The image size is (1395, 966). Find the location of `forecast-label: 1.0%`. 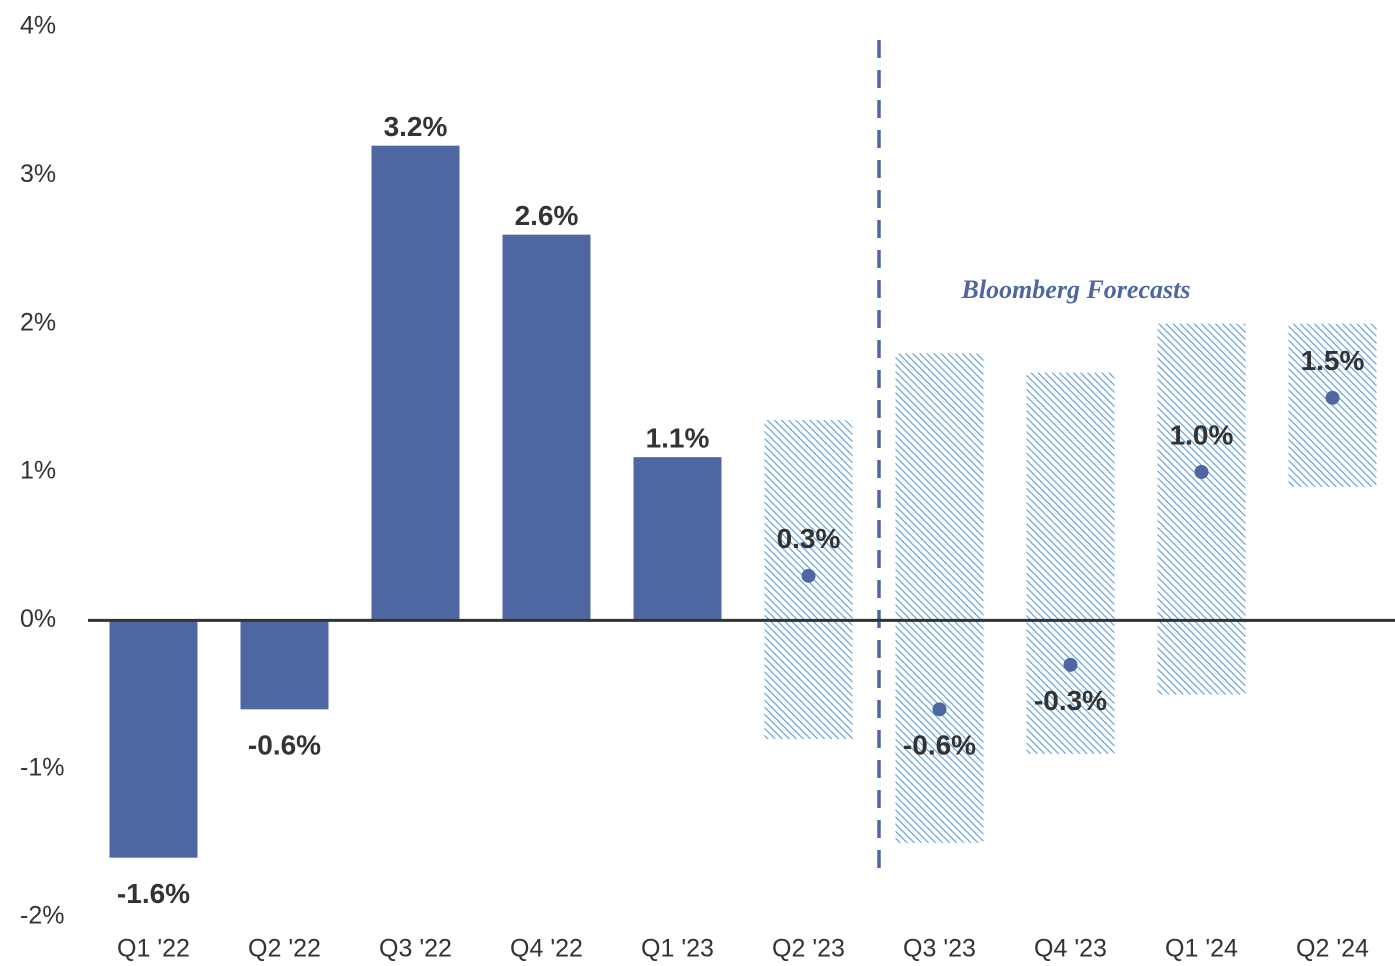

forecast-label: 1.0% is located at coordinates (1202, 434).